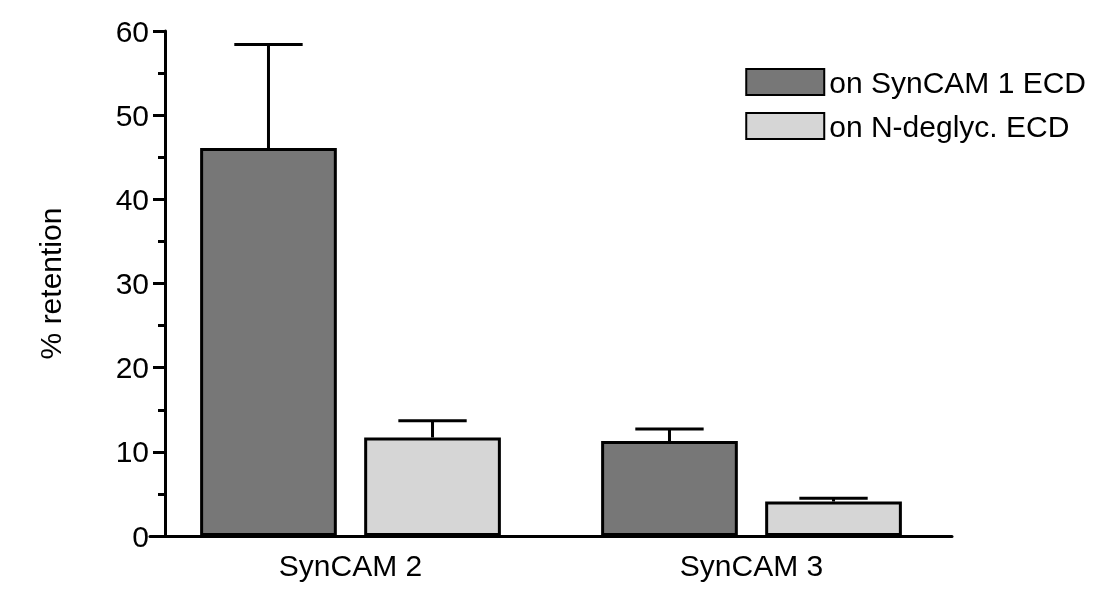  What do you see at coordinates (350, 565) in the screenshot?
I see `x-tick-label: SynCAM 2` at bounding box center [350, 565].